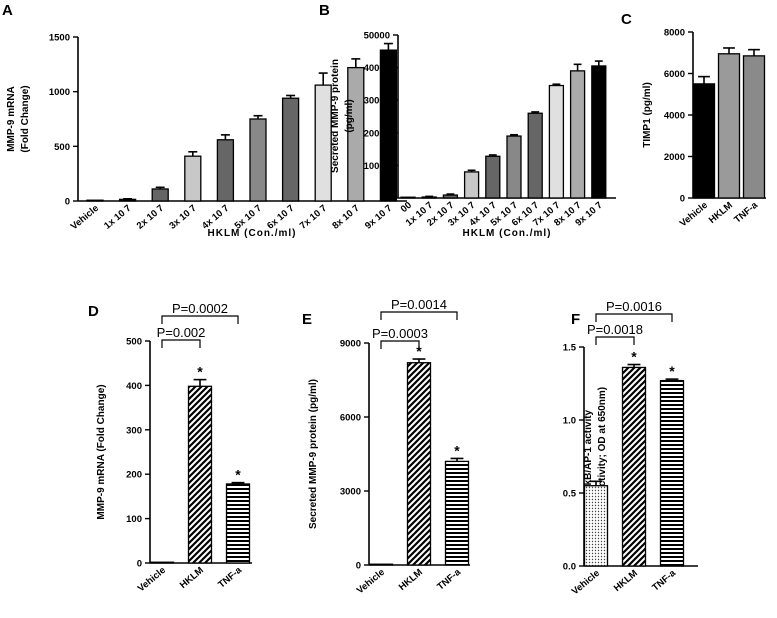  What do you see at coordinates (350, 344) in the screenshot?
I see `y-tick-label: 9000` at bounding box center [350, 344].